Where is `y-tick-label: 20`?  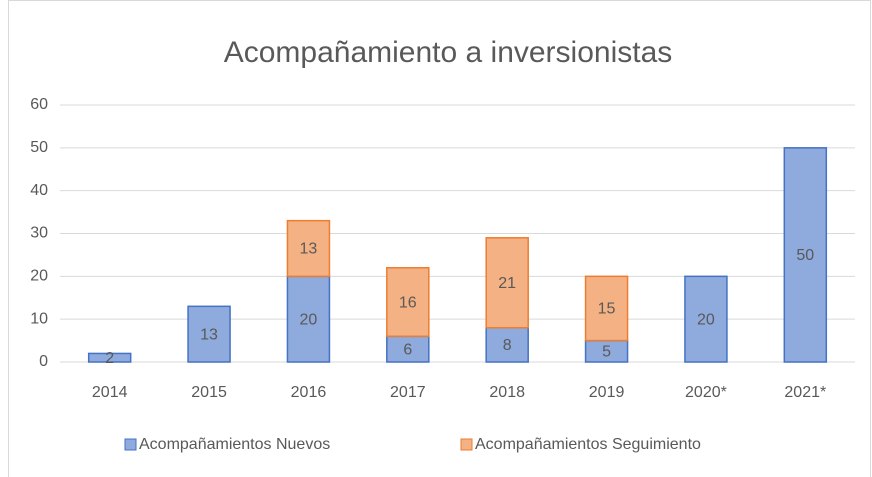
y-tick-label: 20 is located at coordinates (39, 276).